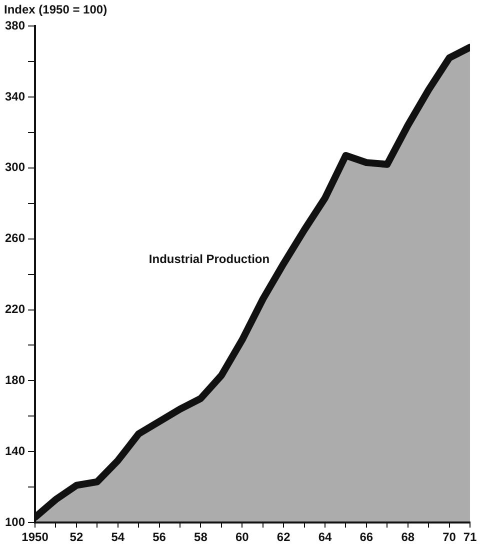 This screenshot has height=550, width=480. What do you see at coordinates (470, 537) in the screenshot?
I see `x-tick-label: 71` at bounding box center [470, 537].